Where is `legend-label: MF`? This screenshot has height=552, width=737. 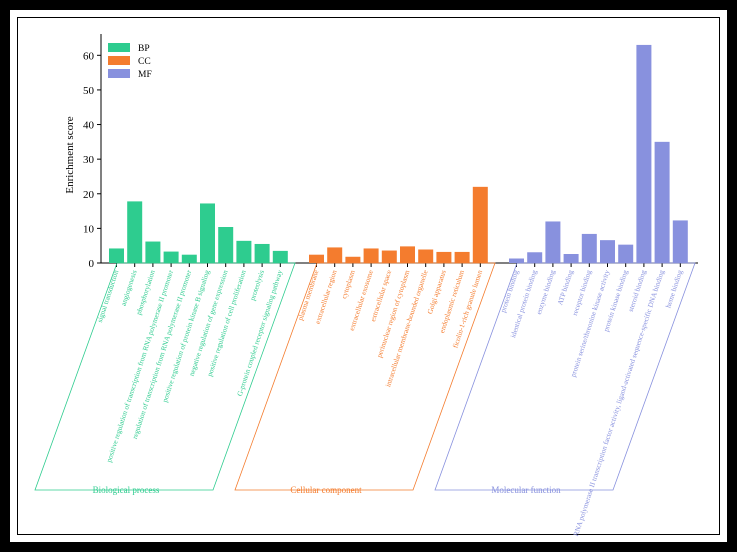 legend-label: MF is located at coordinates (145, 75).